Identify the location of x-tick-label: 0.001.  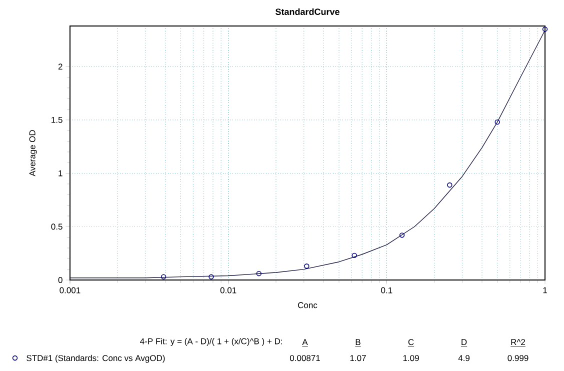
(70, 290).